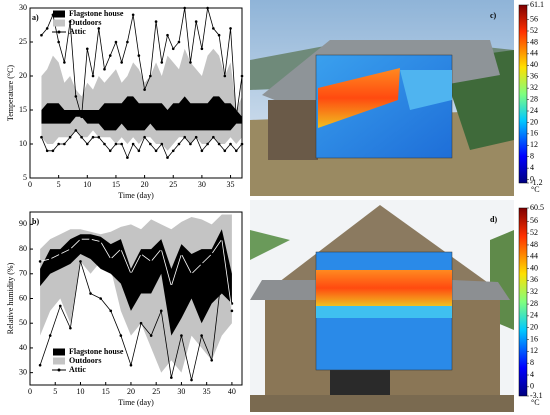  Describe the element at coordinates (173, 184) in the screenshot. I see `x-tick-label: 25` at that location.